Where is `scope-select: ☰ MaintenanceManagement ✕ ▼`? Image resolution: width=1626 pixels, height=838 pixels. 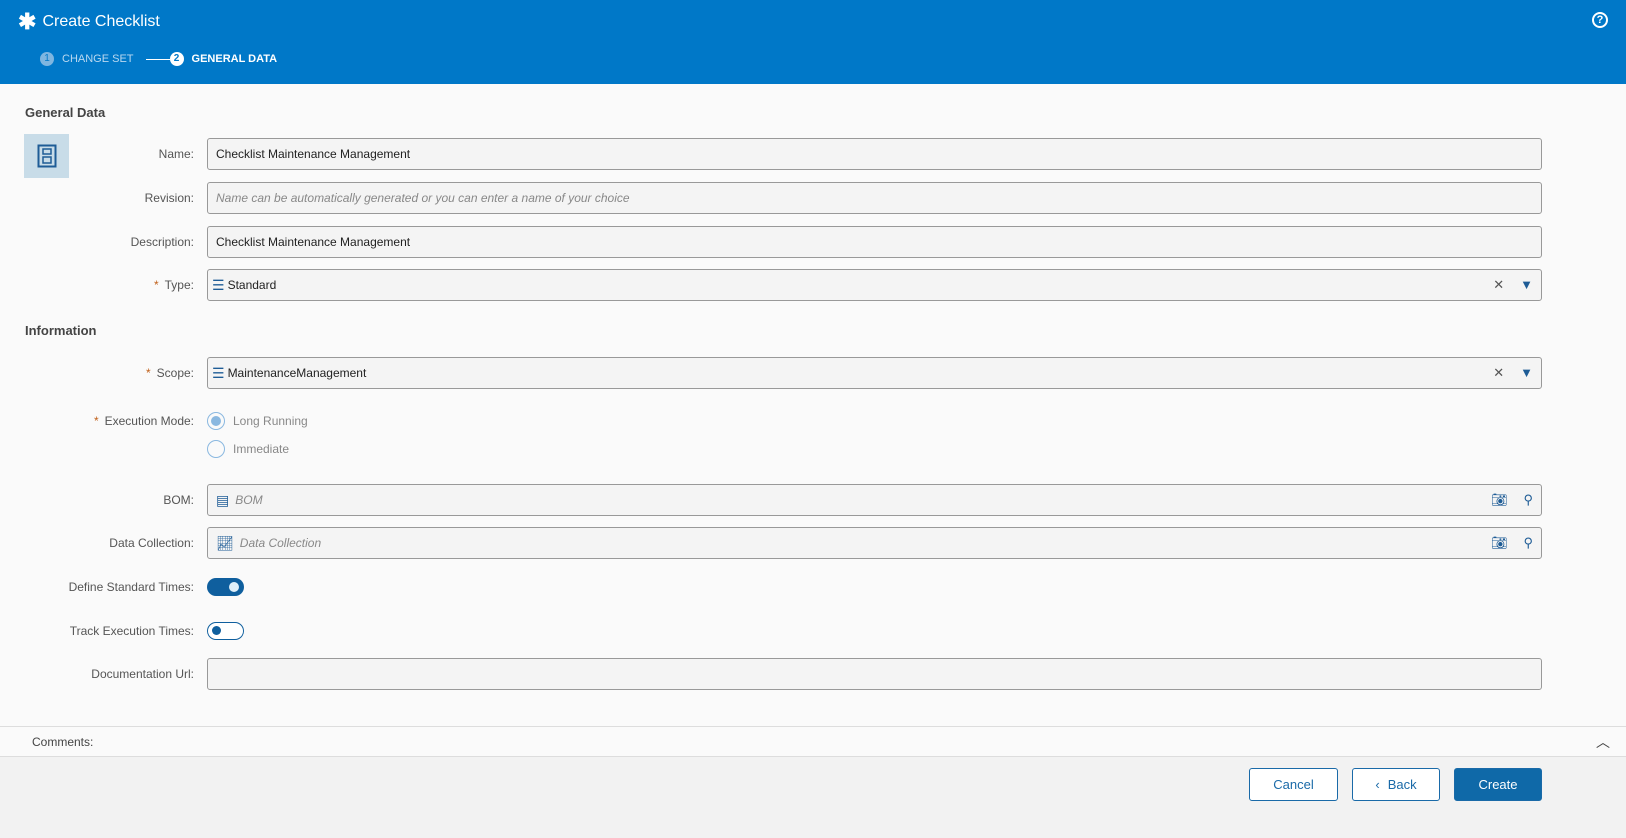
scope-select: ☰ MaintenanceManagement ✕ ▼ is located at coordinates (874, 373).